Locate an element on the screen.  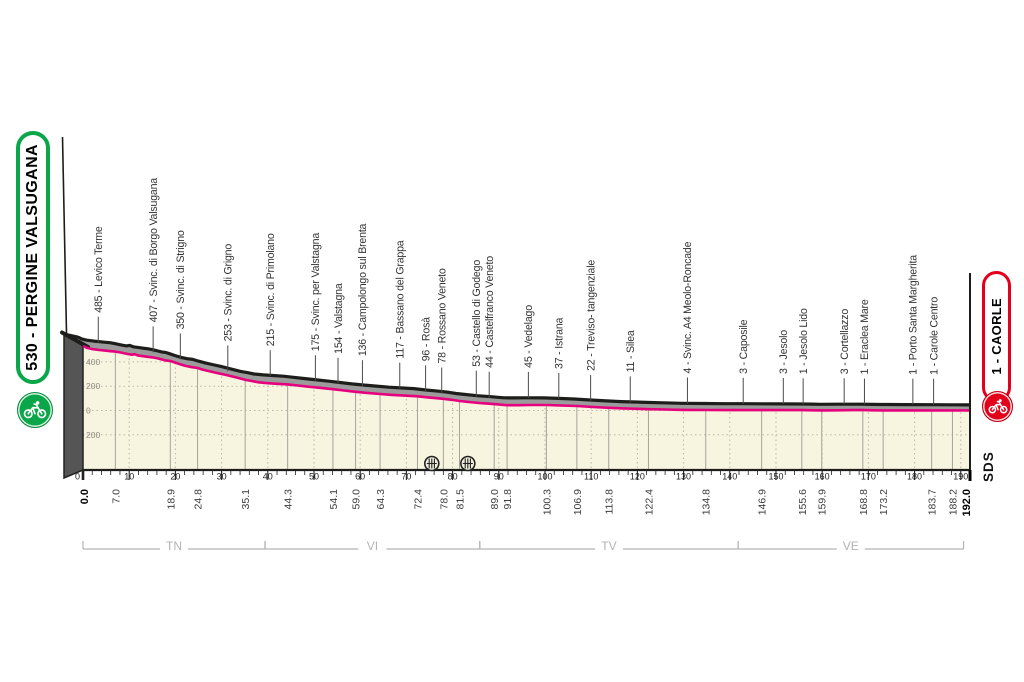
province-bracket: TV is located at coordinates (609, 546).